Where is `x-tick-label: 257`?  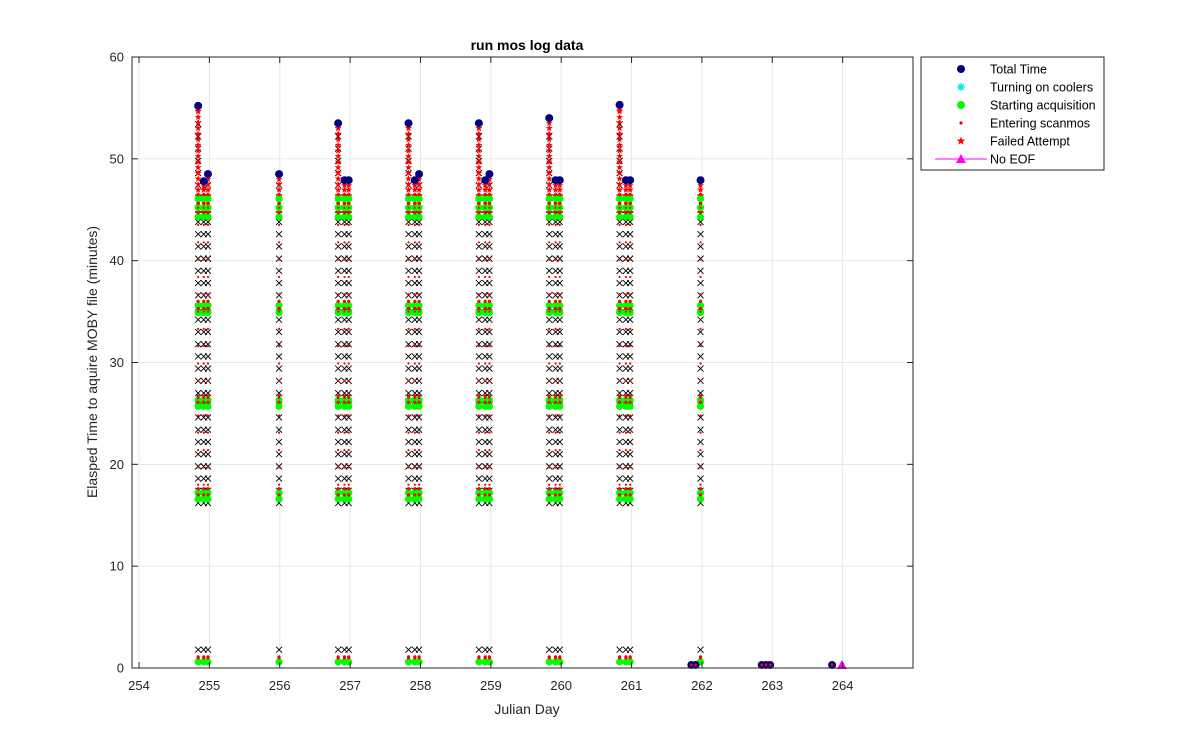
x-tick-label: 257 is located at coordinates (350, 685).